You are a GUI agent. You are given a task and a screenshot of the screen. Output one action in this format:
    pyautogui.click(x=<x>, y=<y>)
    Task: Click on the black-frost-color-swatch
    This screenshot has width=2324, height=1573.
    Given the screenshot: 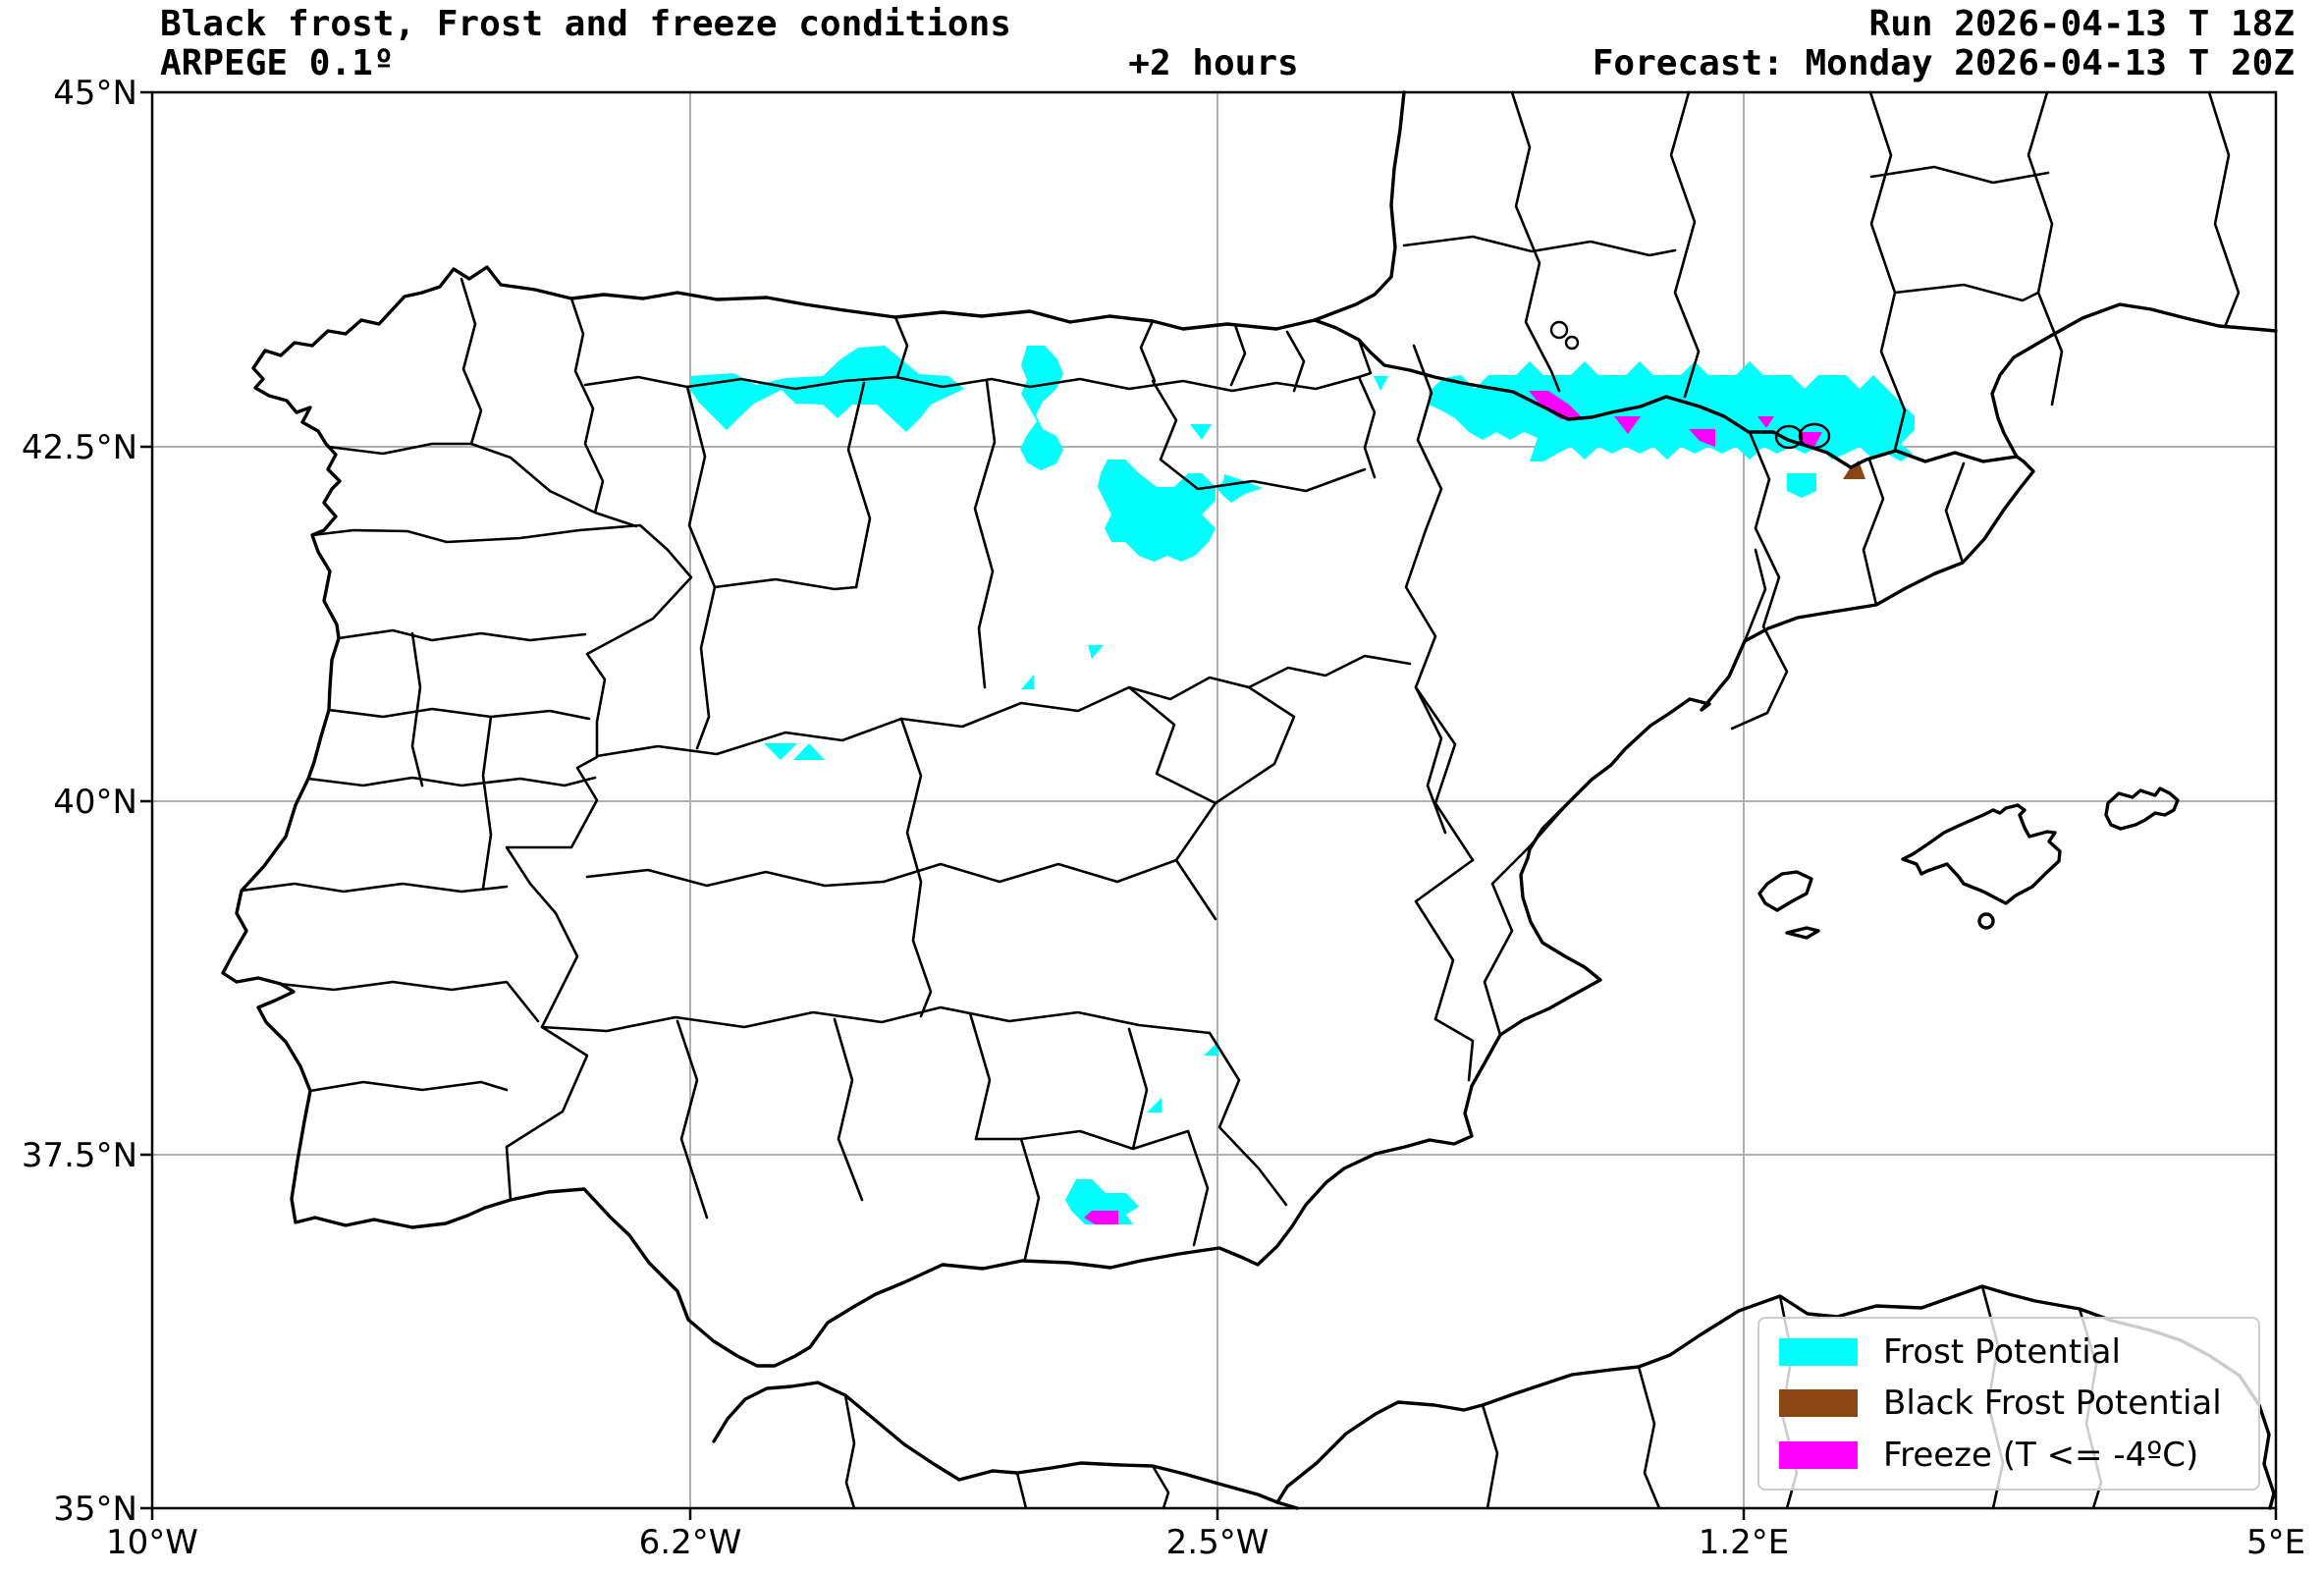 What is the action you would take?
    pyautogui.click(x=1818, y=1403)
    